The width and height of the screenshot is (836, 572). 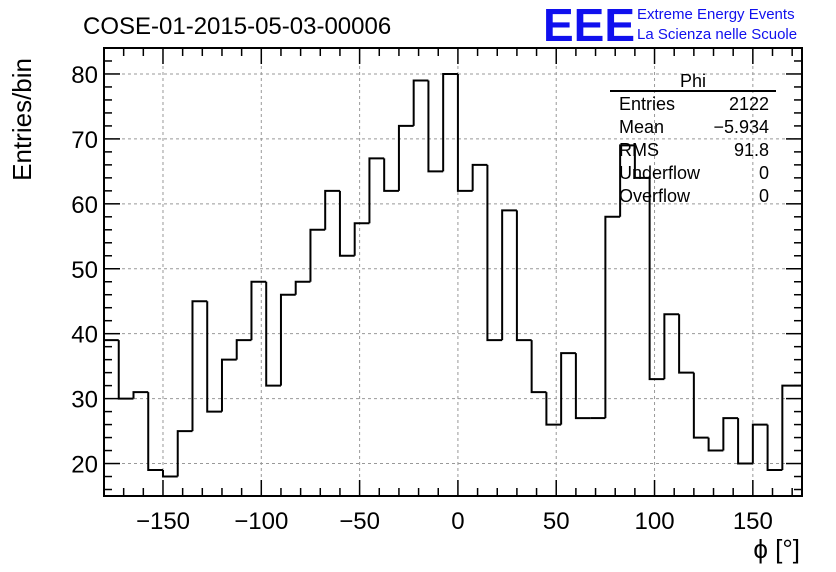 What do you see at coordinates (655, 521) in the screenshot?
I see `x-tick-label: 100` at bounding box center [655, 521].